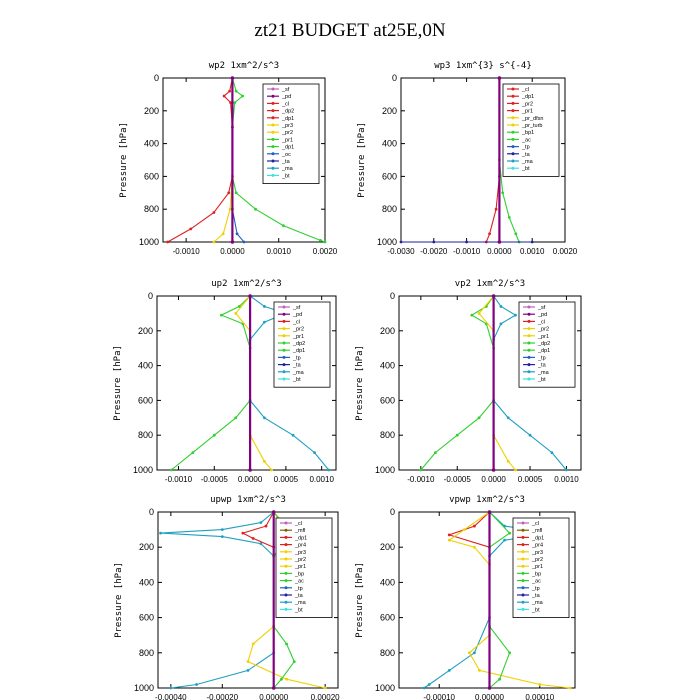  What do you see at coordinates (537, 546) in the screenshot?
I see `legend-label: _pr4` at bounding box center [537, 546].